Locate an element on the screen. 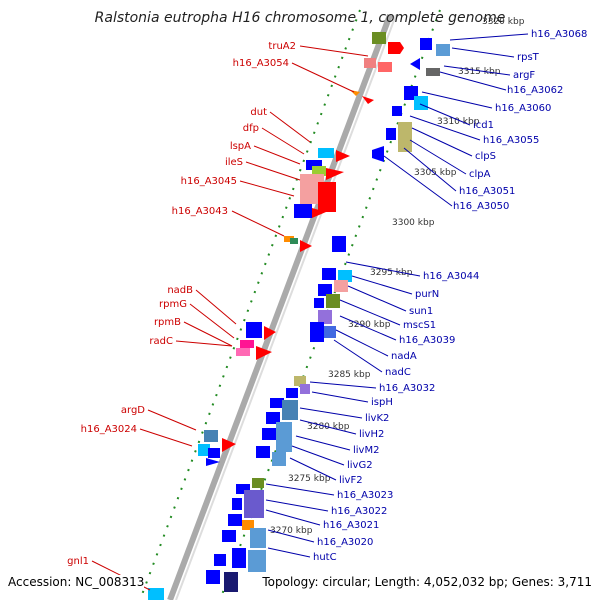 Image resolution: width=600 pixels, height=600 pixels. gene-label: rpmB is located at coordinates (167, 322).